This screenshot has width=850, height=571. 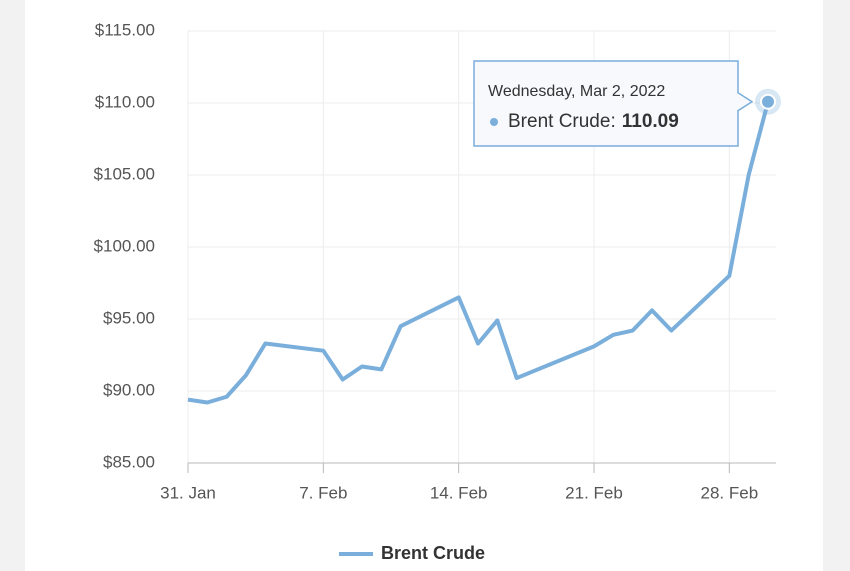 I want to click on y-tick-label: $115.00, so click(x=125, y=29).